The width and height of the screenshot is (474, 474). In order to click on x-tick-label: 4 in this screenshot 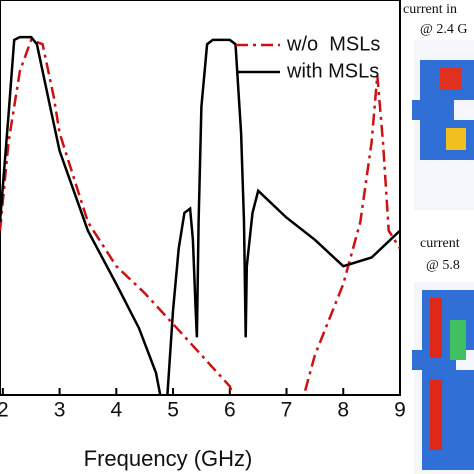, I will do `click(116, 410)`.